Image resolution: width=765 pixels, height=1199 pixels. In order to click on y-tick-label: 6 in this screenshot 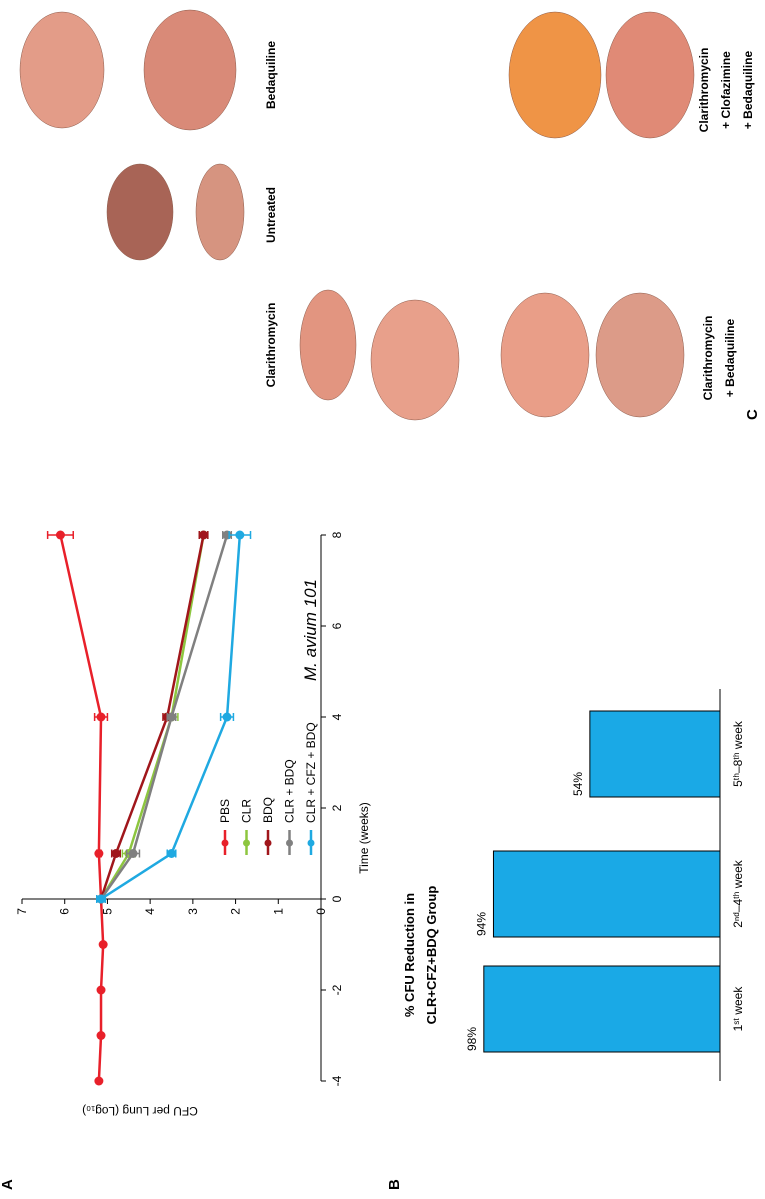, I will do `click(65, 911)`.